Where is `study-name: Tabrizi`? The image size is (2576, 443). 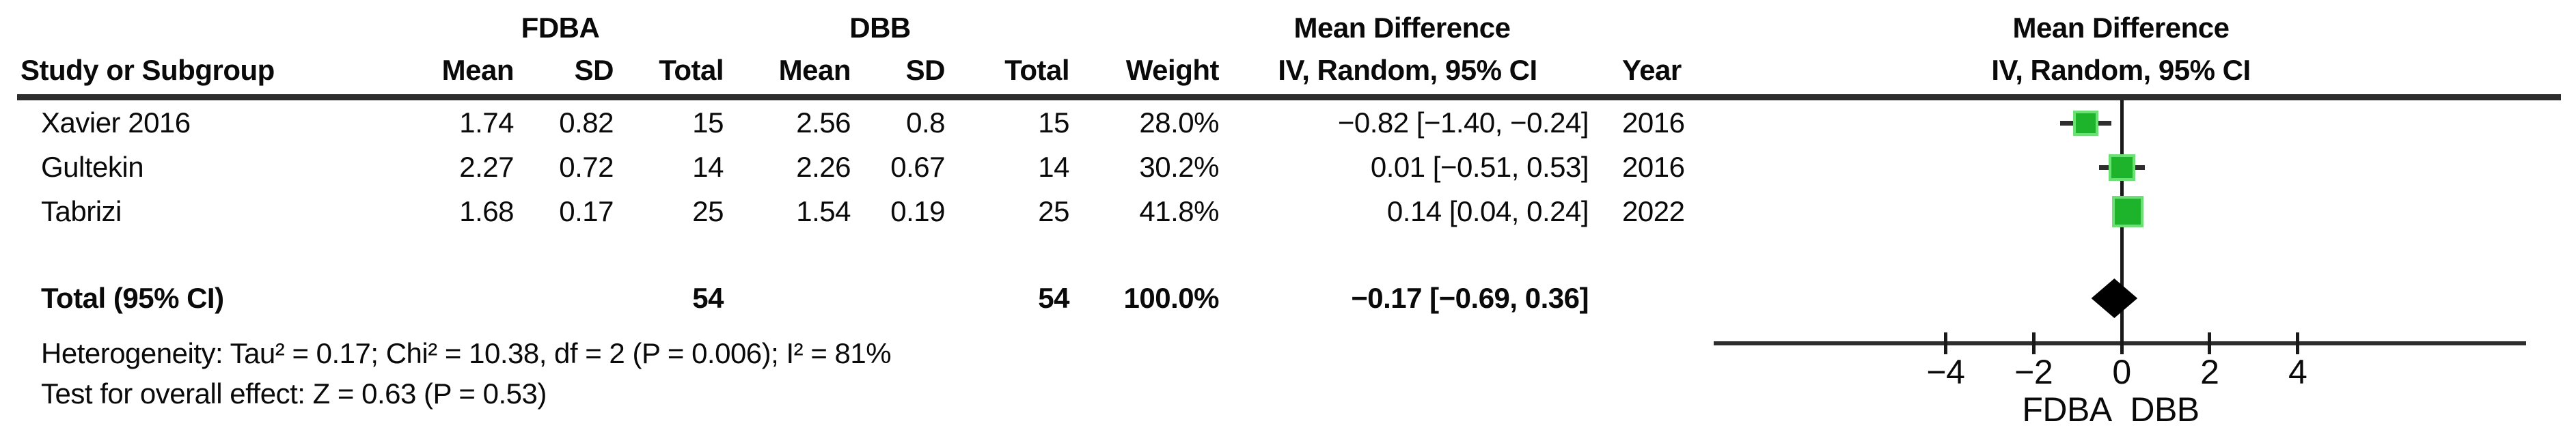
study-name: Tabrizi is located at coordinates (81, 211).